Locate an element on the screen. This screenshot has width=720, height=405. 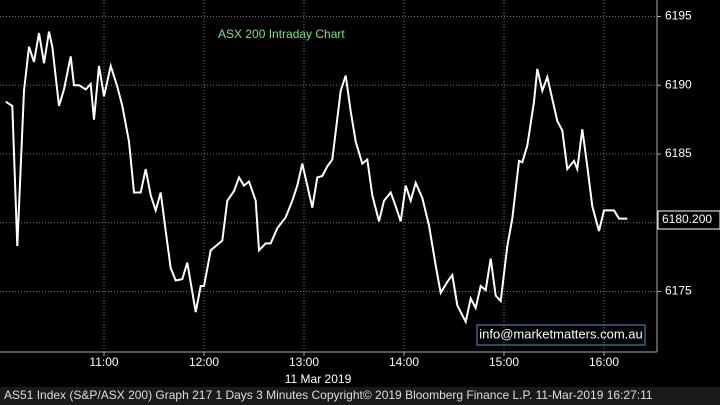
y-tick-label: 6175 is located at coordinates (678, 291).